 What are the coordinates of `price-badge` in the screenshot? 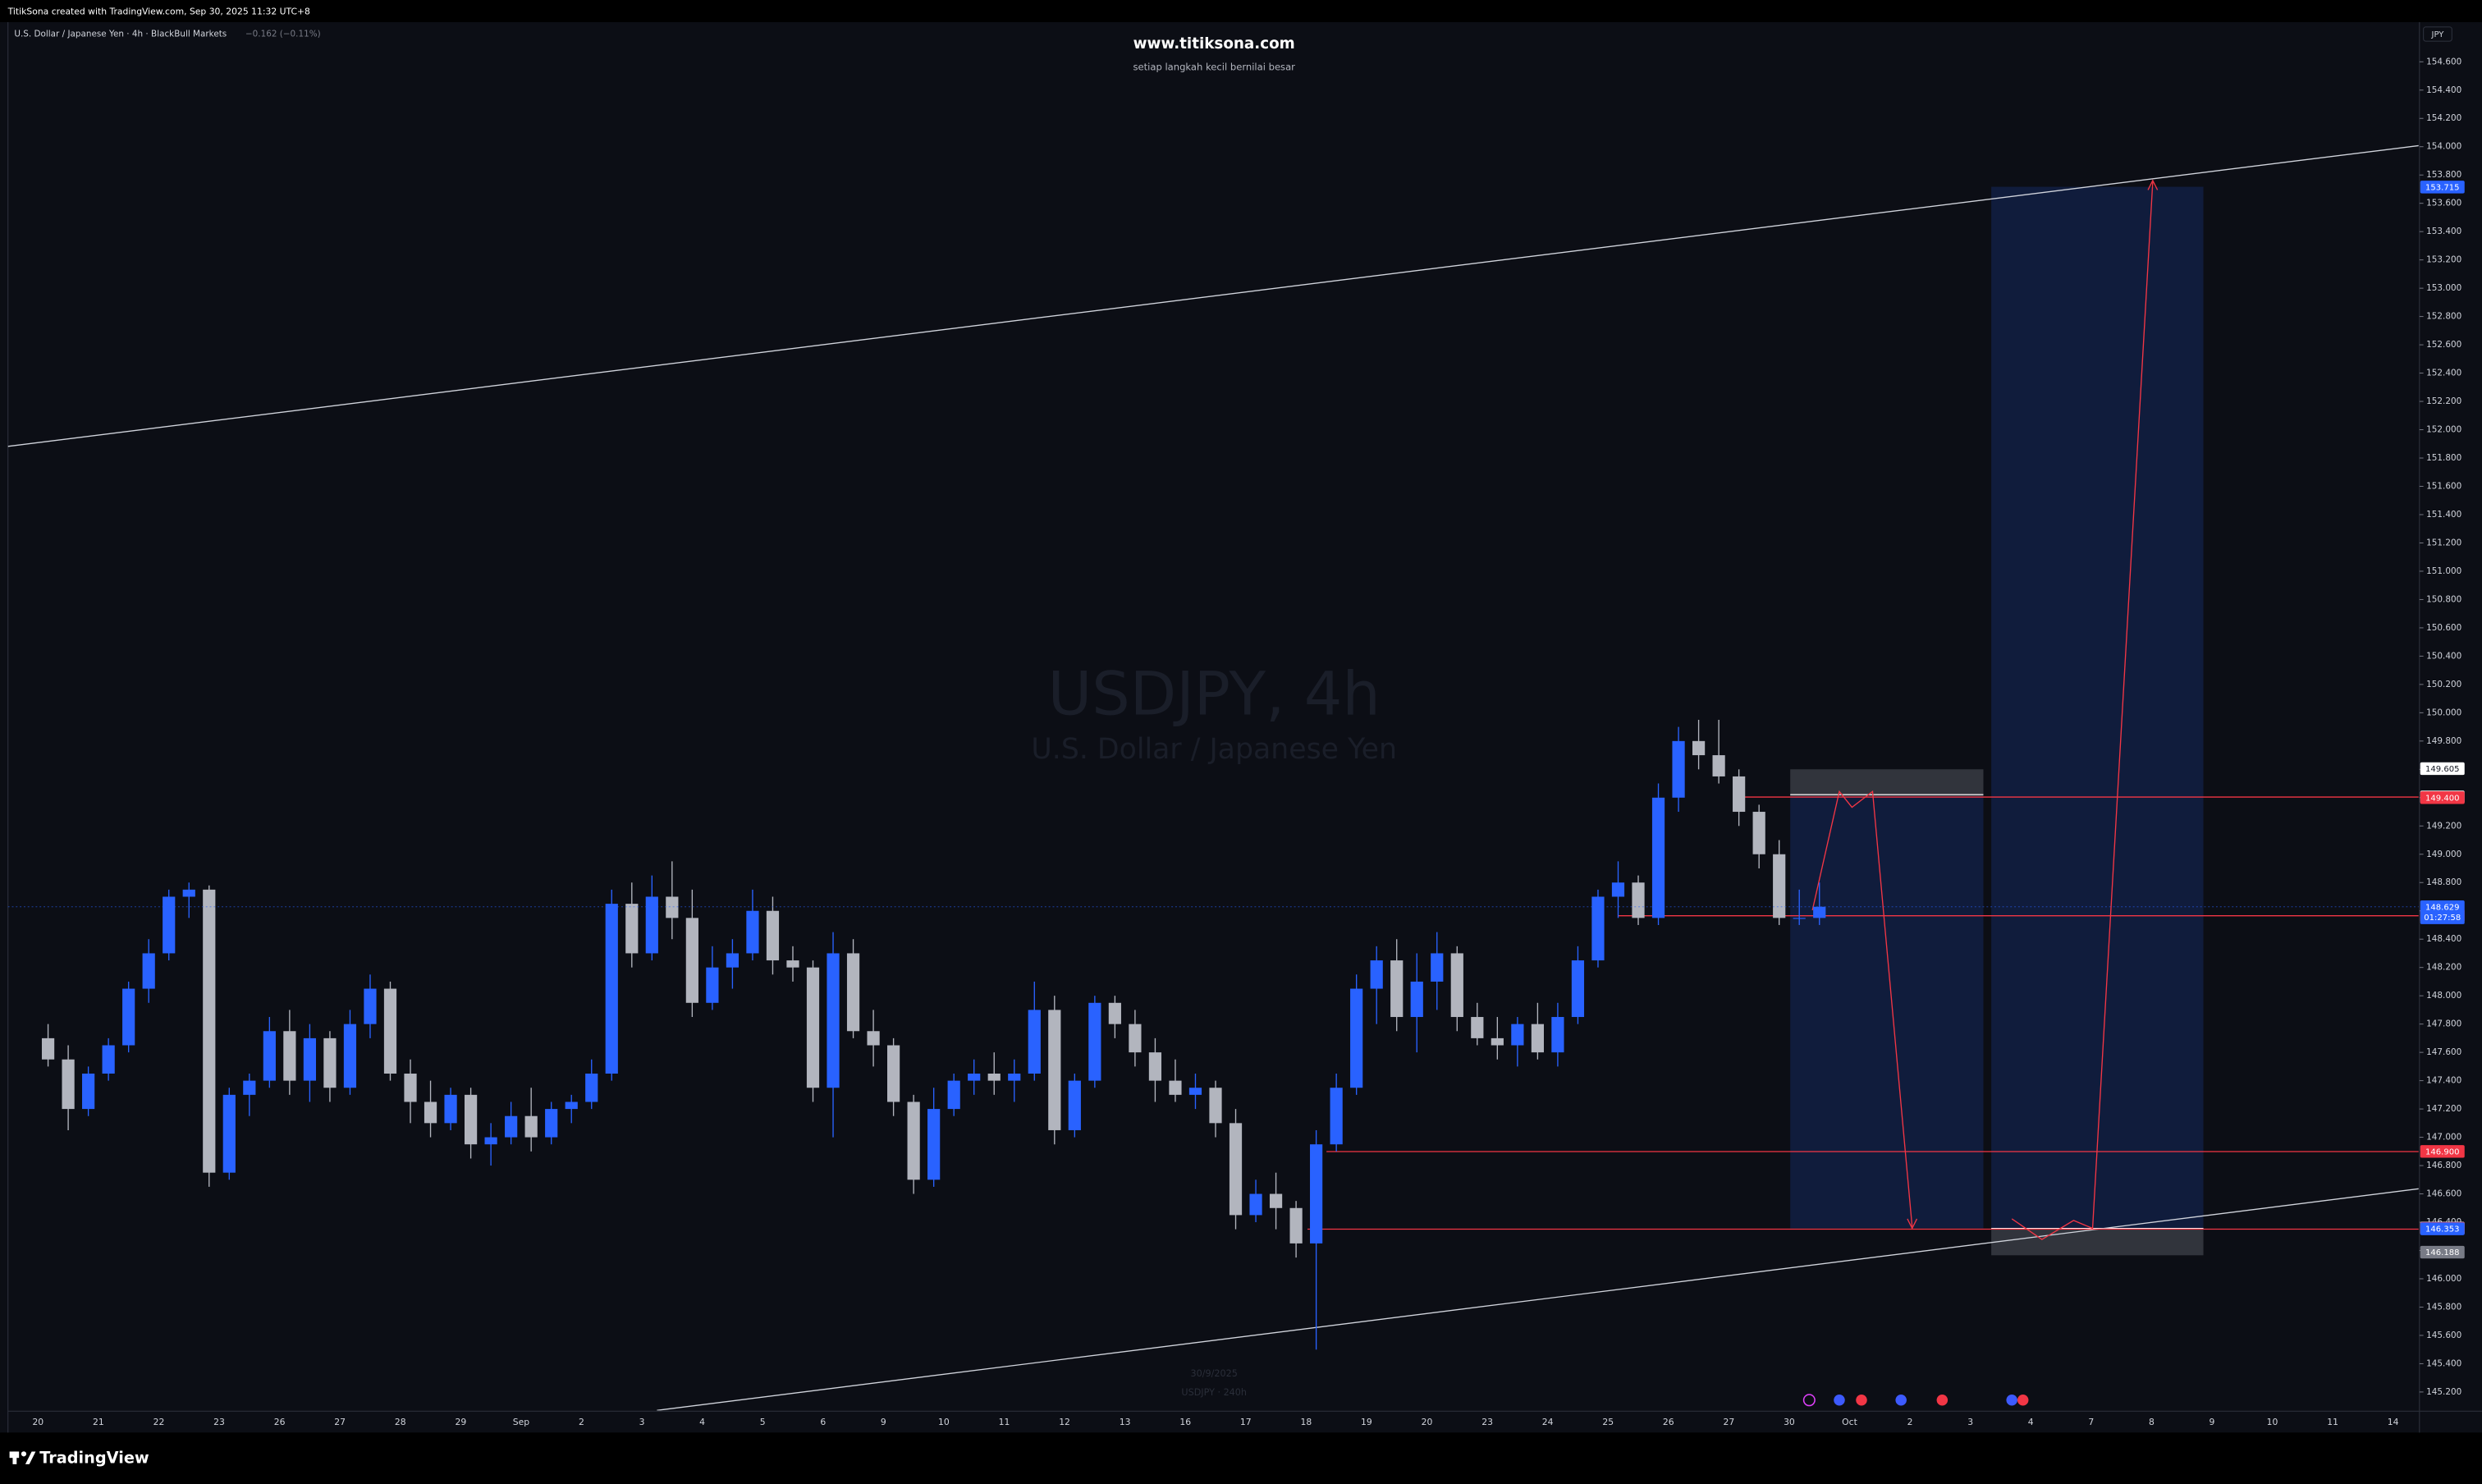 It's located at (2442, 1228).